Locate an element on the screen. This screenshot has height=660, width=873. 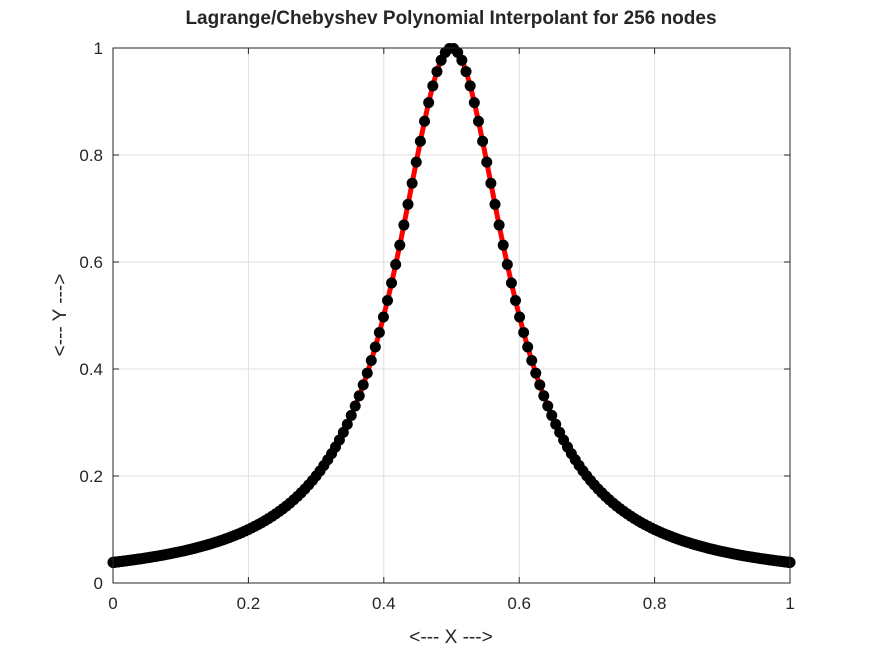
x-tick-label: 0.4 is located at coordinates (384, 603).